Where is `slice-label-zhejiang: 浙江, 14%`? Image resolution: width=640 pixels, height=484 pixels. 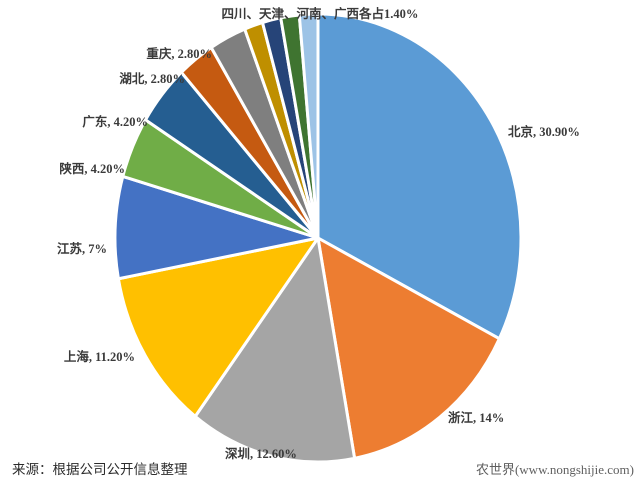
slice-label-zhejiang: 浙江, 14% is located at coordinates (476, 418).